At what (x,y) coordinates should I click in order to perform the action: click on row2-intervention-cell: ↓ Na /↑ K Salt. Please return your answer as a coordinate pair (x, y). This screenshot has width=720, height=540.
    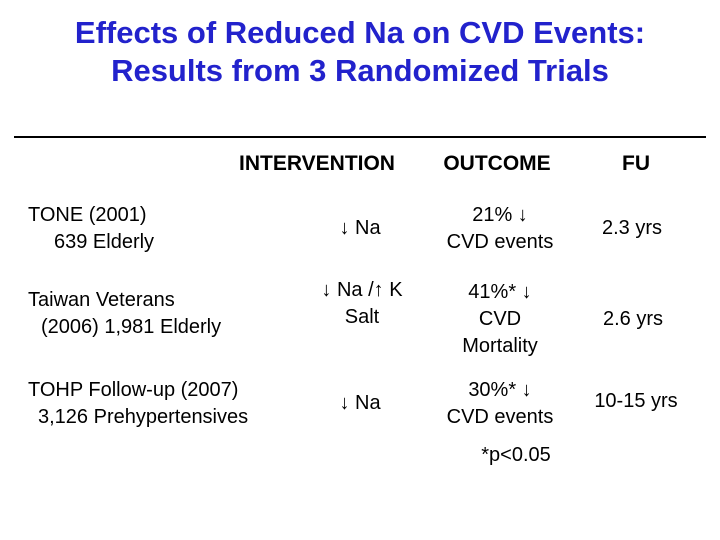
    Looking at the image, I should click on (361, 304).